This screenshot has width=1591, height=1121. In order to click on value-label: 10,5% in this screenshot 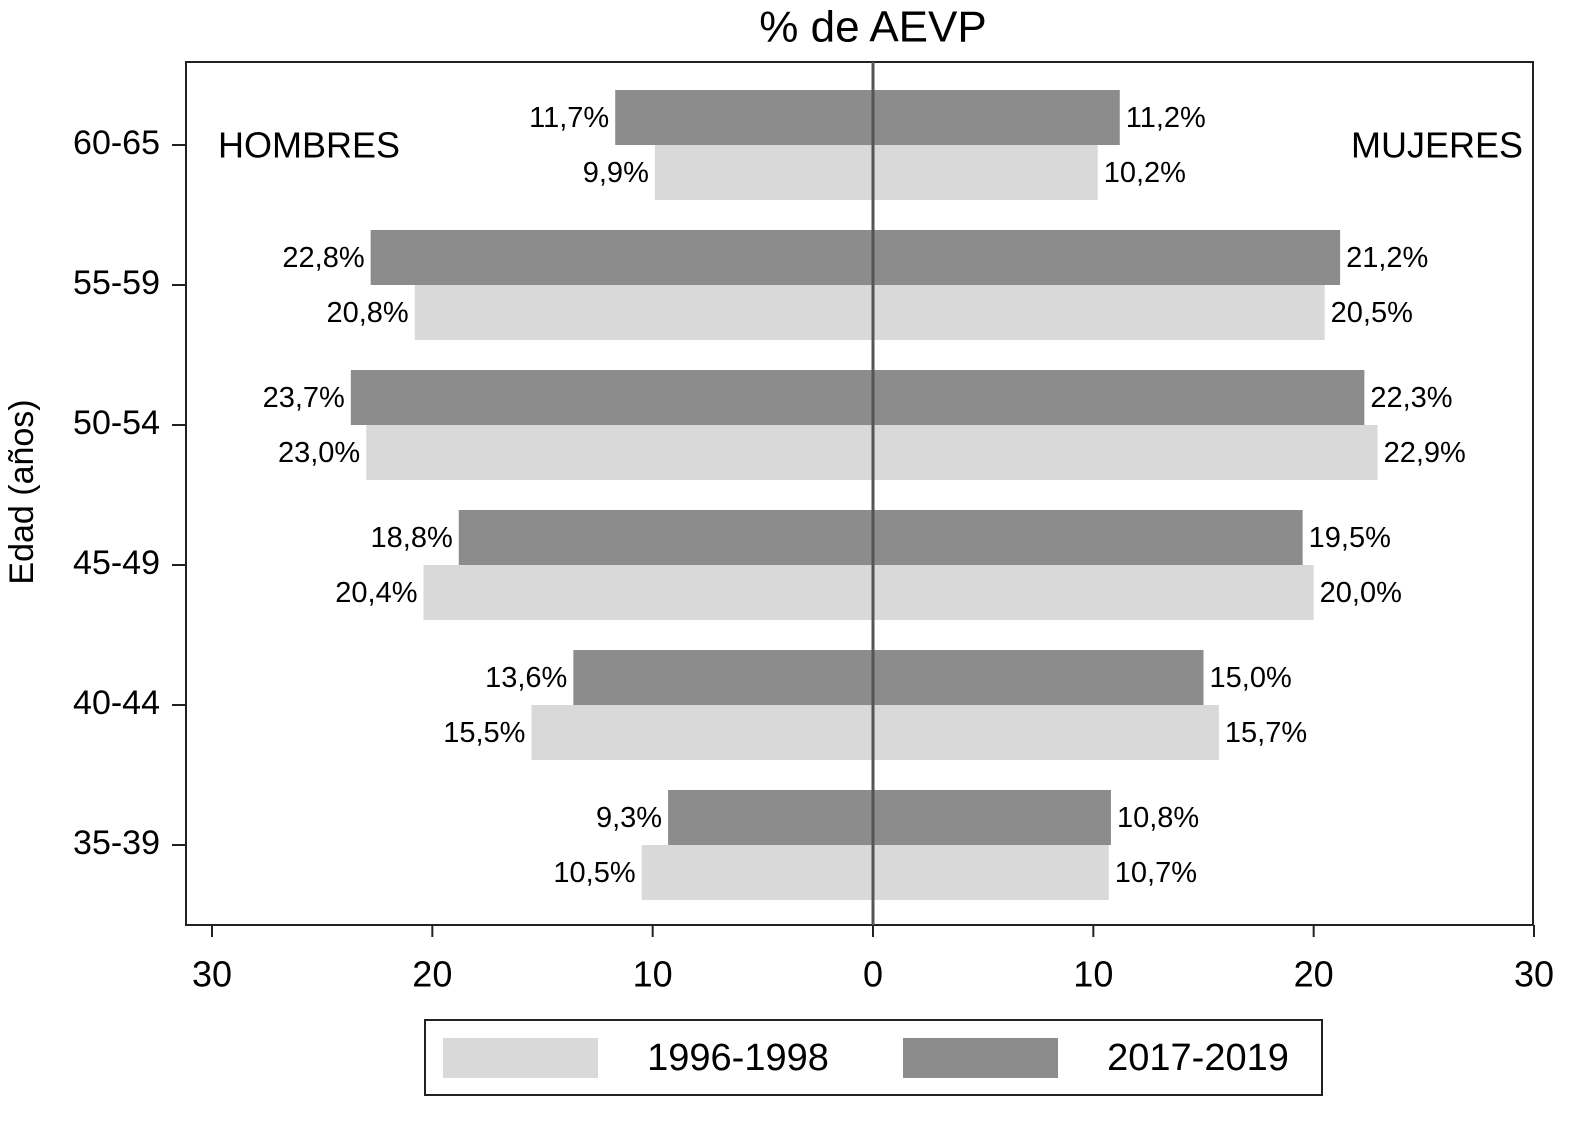, I will do `click(594, 873)`.